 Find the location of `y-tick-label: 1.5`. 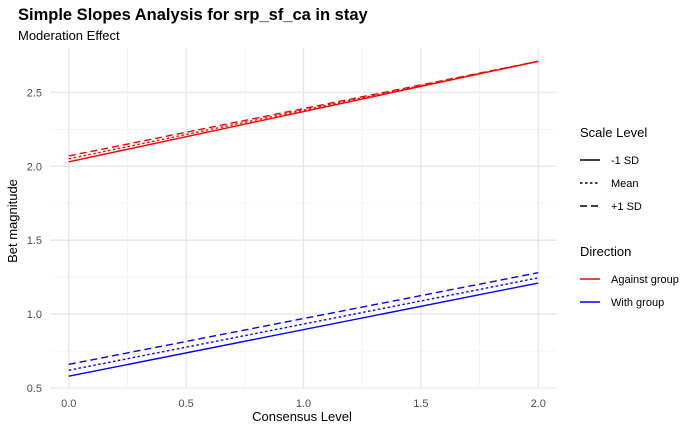

y-tick-label: 1.5 is located at coordinates (34, 241).